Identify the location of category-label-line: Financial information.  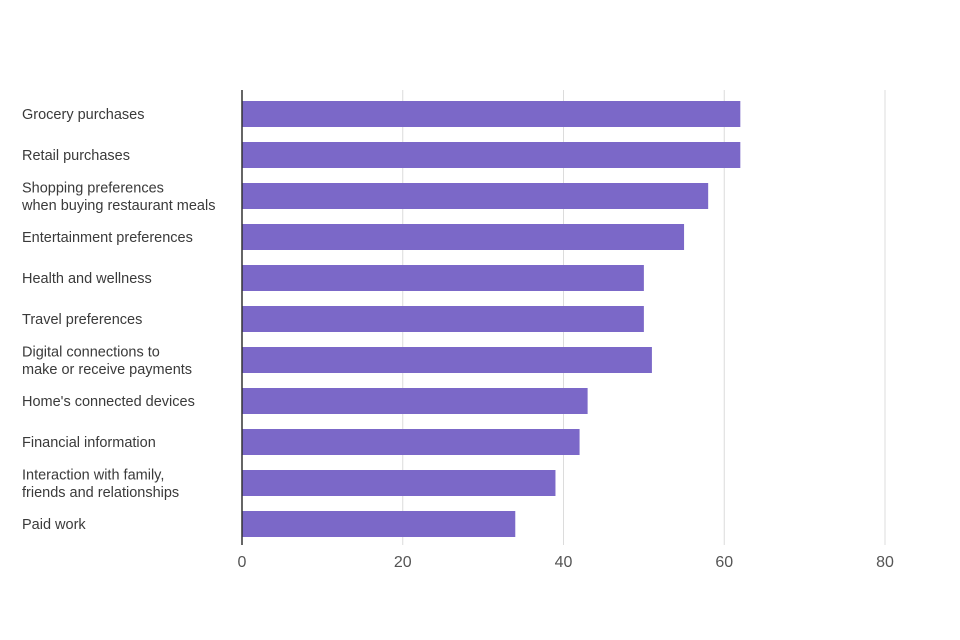
(89, 443).